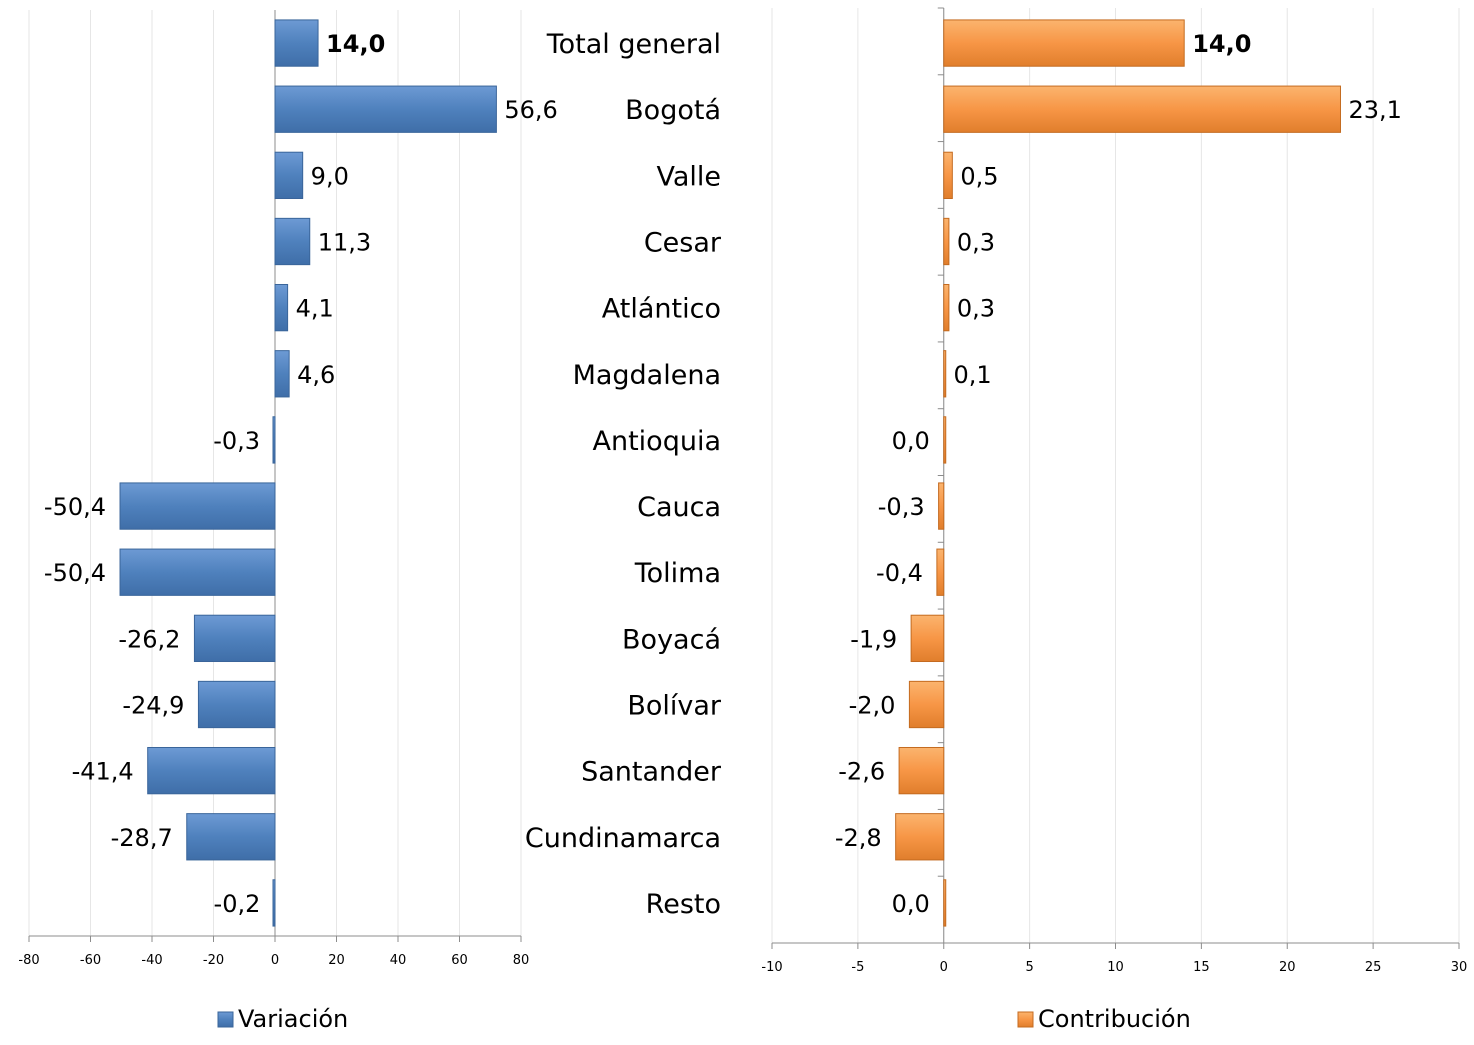 The image size is (1474, 1045). What do you see at coordinates (330, 176) in the screenshot?
I see `variacion-data-label: 9,0` at bounding box center [330, 176].